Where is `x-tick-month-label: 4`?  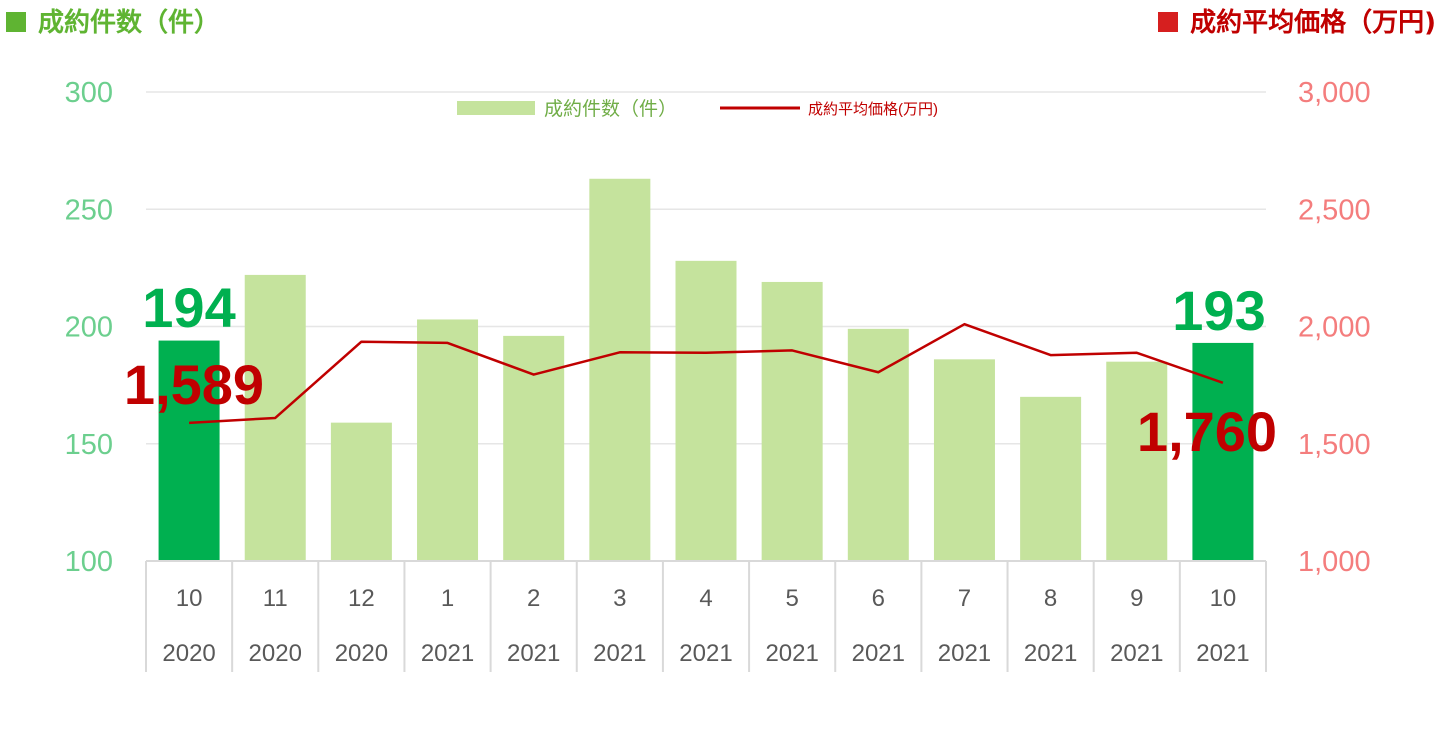 x-tick-month-label: 4 is located at coordinates (705, 598).